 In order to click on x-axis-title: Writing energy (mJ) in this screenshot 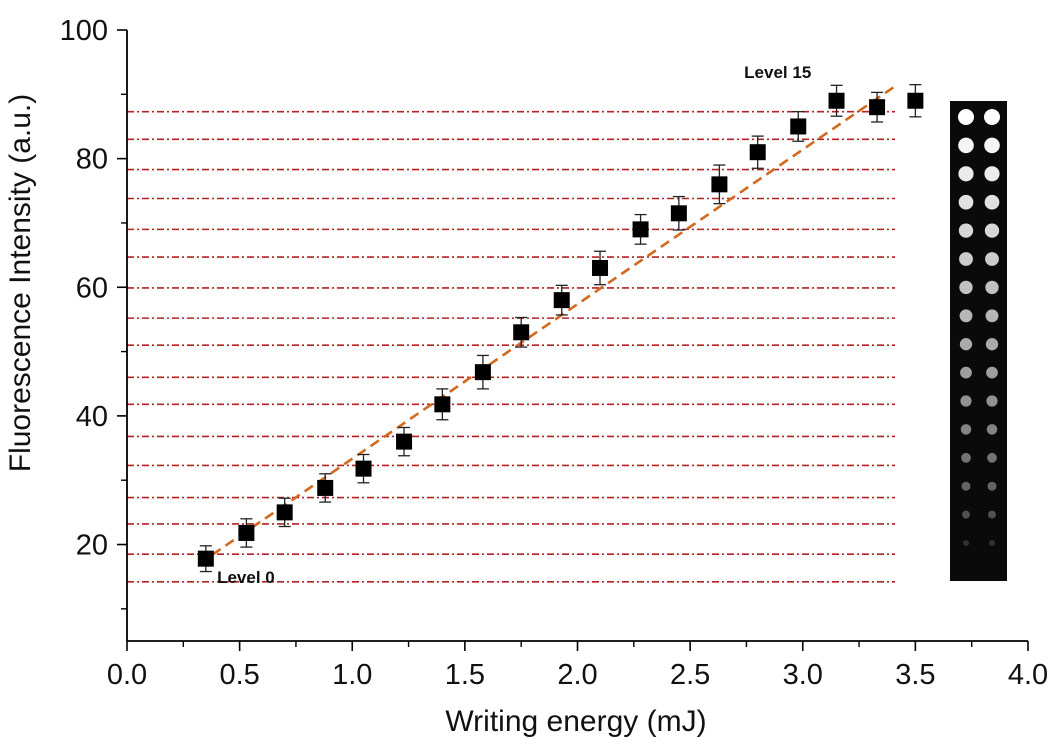, I will do `click(575, 721)`.